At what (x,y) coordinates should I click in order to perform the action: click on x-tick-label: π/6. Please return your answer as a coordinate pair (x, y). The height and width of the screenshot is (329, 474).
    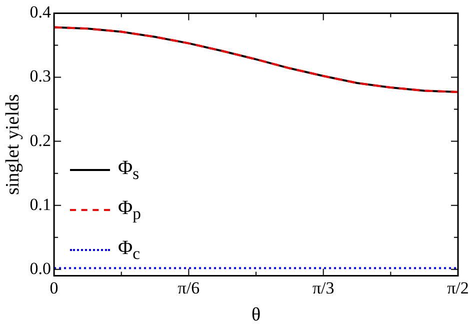
    Looking at the image, I should click on (189, 288).